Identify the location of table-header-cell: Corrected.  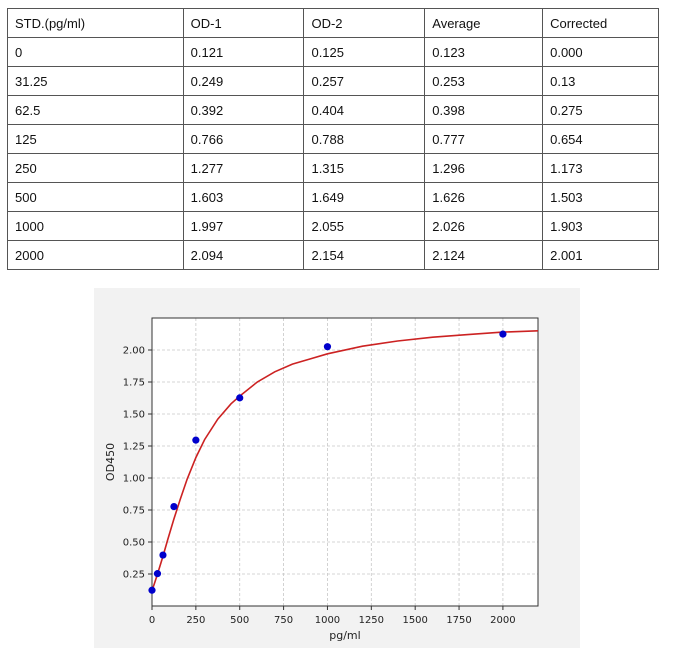
(600, 23).